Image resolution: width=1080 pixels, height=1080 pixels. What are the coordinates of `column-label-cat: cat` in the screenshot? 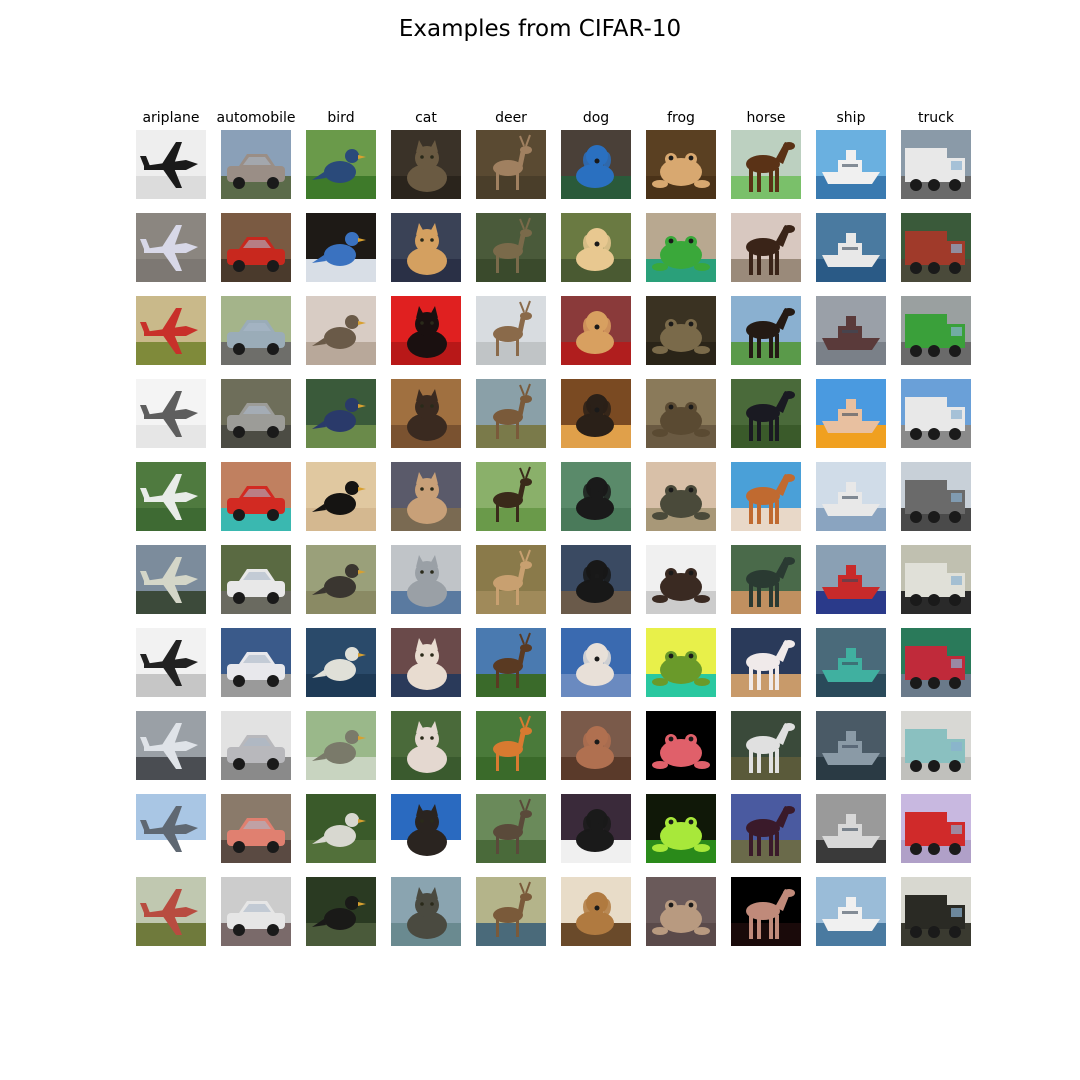 It's located at (426, 118).